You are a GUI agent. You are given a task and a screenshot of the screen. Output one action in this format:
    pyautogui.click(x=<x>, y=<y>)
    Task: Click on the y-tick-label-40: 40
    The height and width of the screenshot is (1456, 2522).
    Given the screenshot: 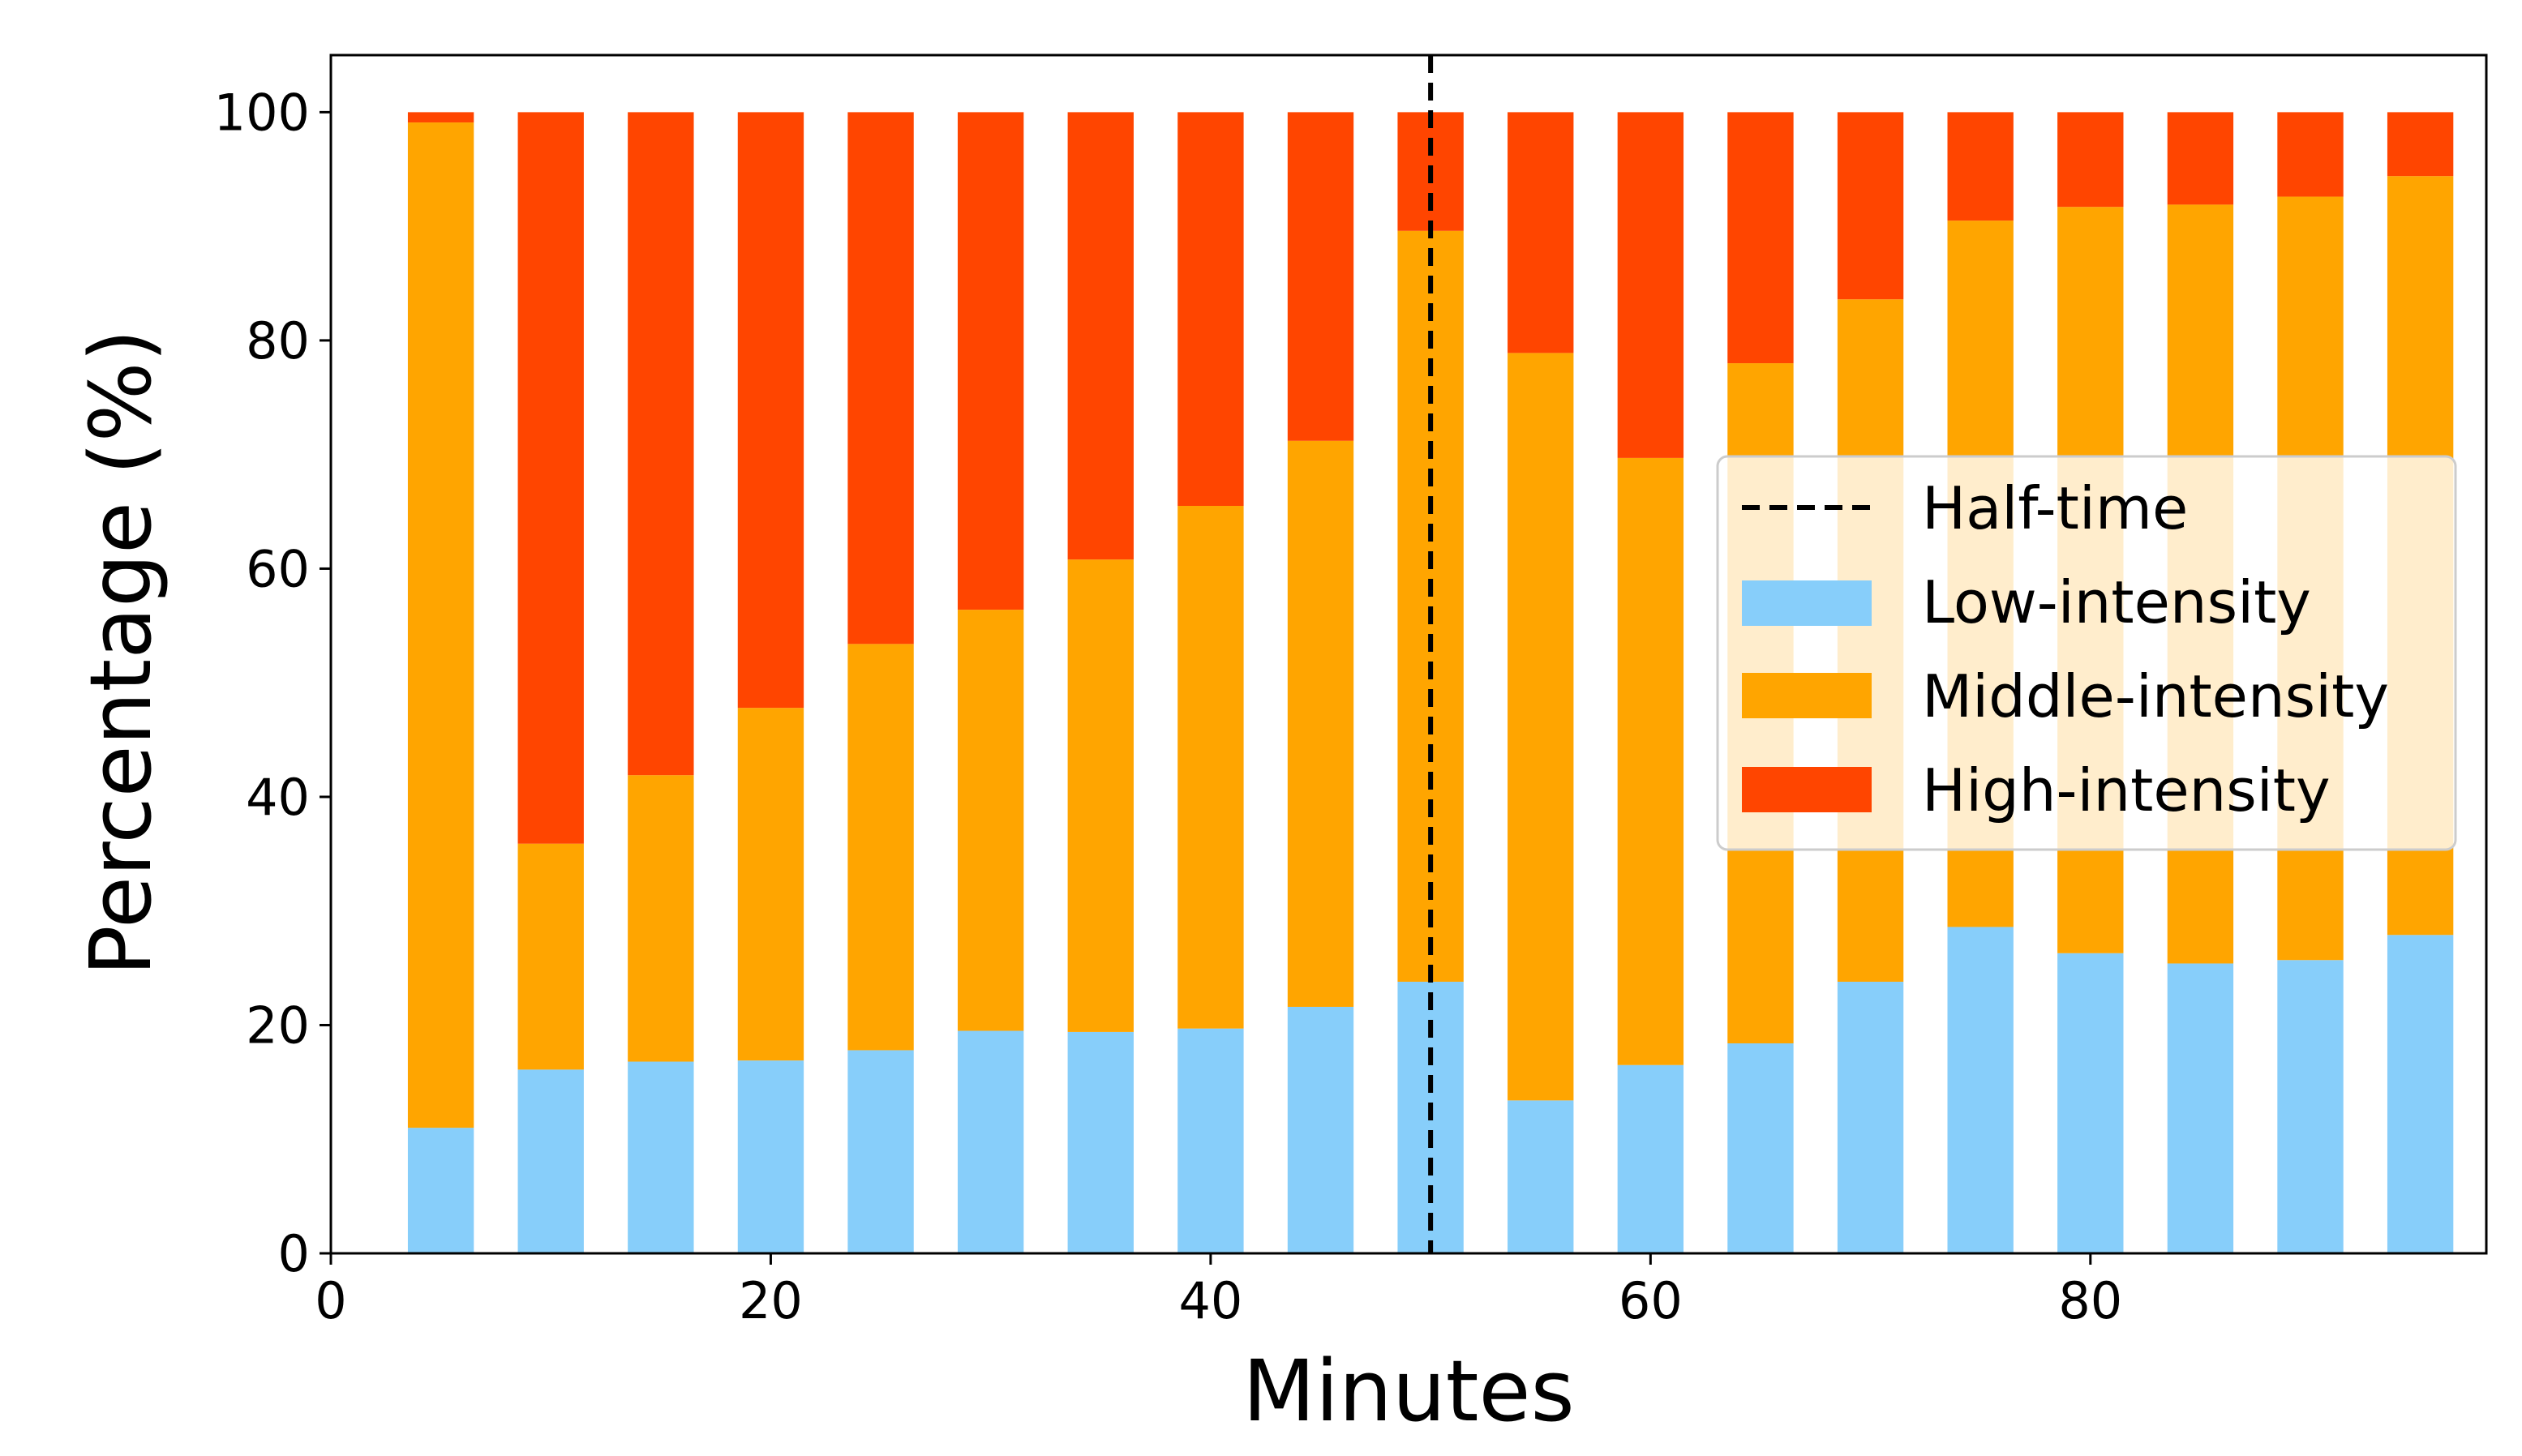 What is the action you would take?
    pyautogui.click(x=278, y=798)
    